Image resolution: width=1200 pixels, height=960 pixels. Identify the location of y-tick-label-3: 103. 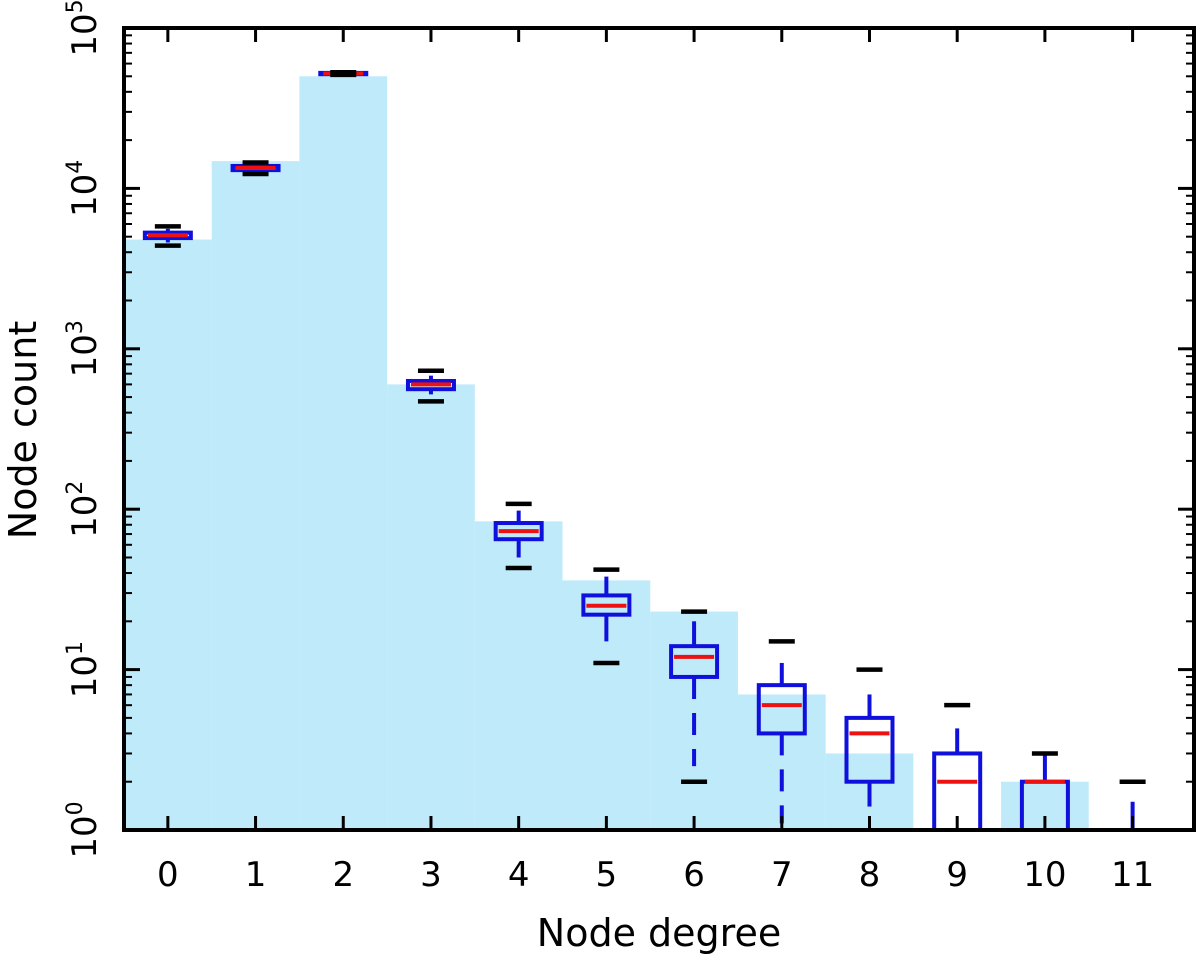
(84, 348).